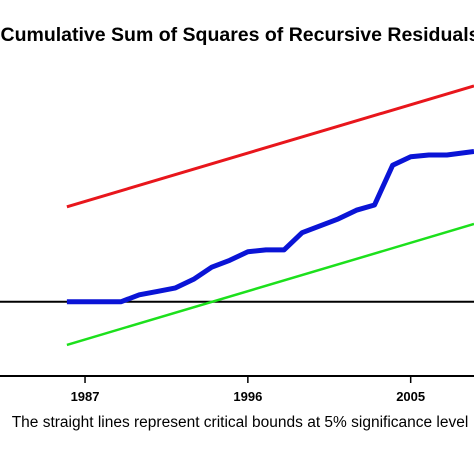 The image size is (474, 474). What do you see at coordinates (85, 396) in the screenshot?
I see `x-tick-label: 1987` at bounding box center [85, 396].